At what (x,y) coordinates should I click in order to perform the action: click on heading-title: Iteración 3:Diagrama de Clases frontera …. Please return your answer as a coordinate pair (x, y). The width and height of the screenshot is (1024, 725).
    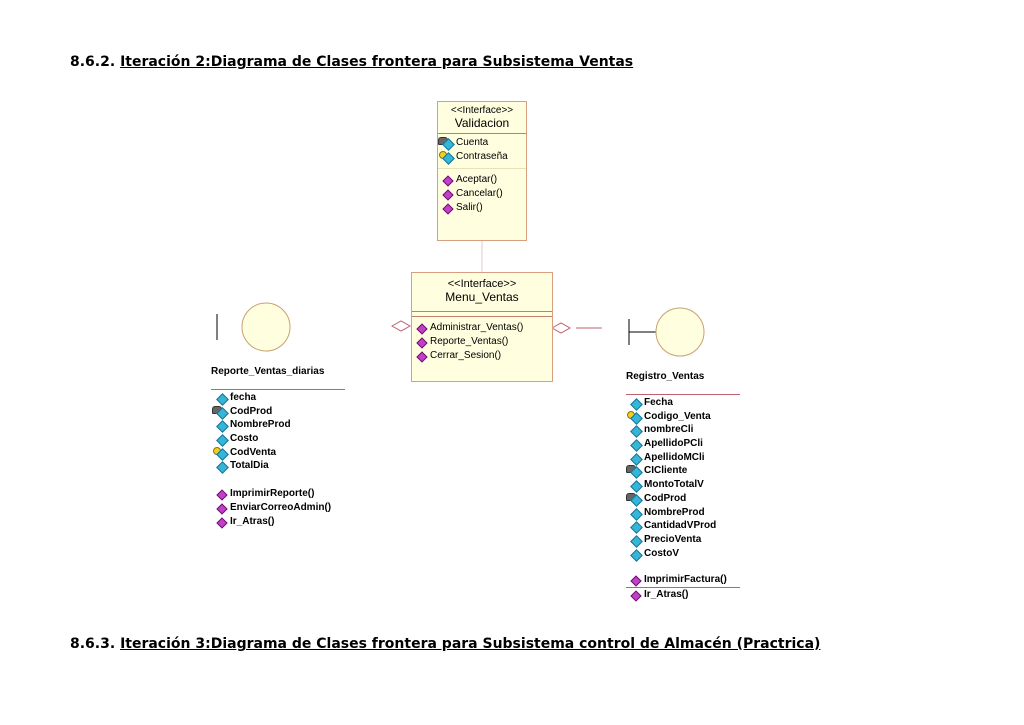
    Looking at the image, I should click on (470, 644).